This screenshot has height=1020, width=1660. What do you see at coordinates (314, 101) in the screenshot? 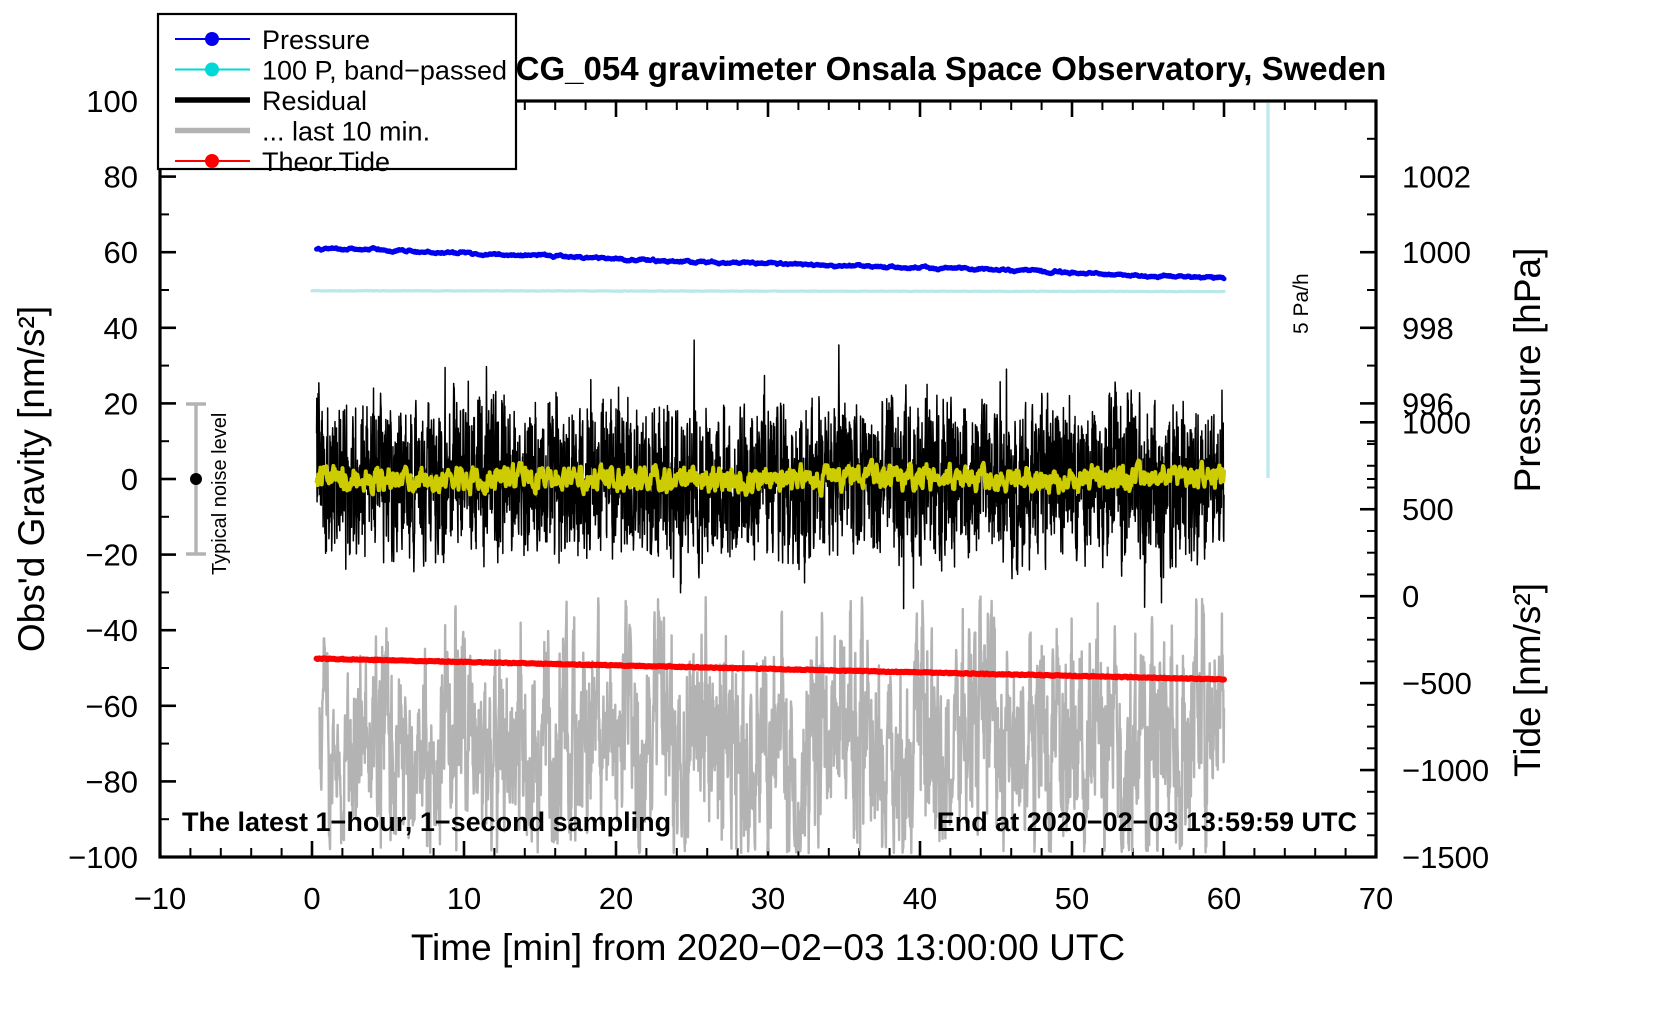
I see `legend-label-2: Residual` at bounding box center [314, 101].